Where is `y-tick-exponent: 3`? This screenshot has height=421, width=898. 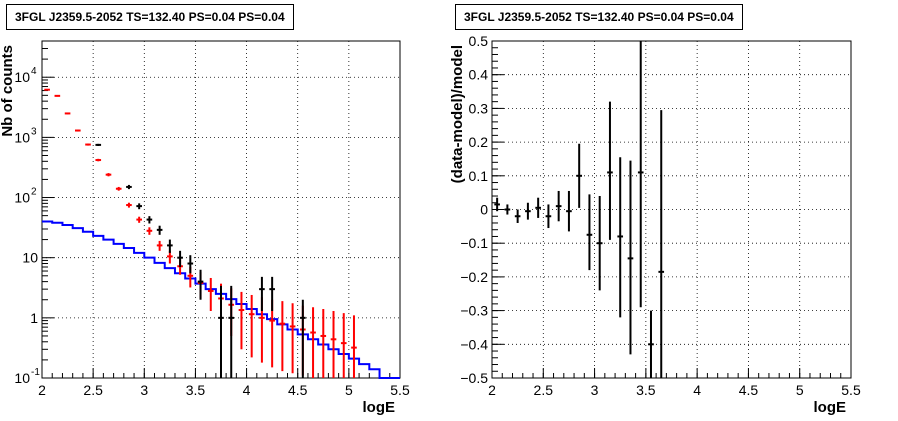 y-tick-exponent: 3 is located at coordinates (34, 131).